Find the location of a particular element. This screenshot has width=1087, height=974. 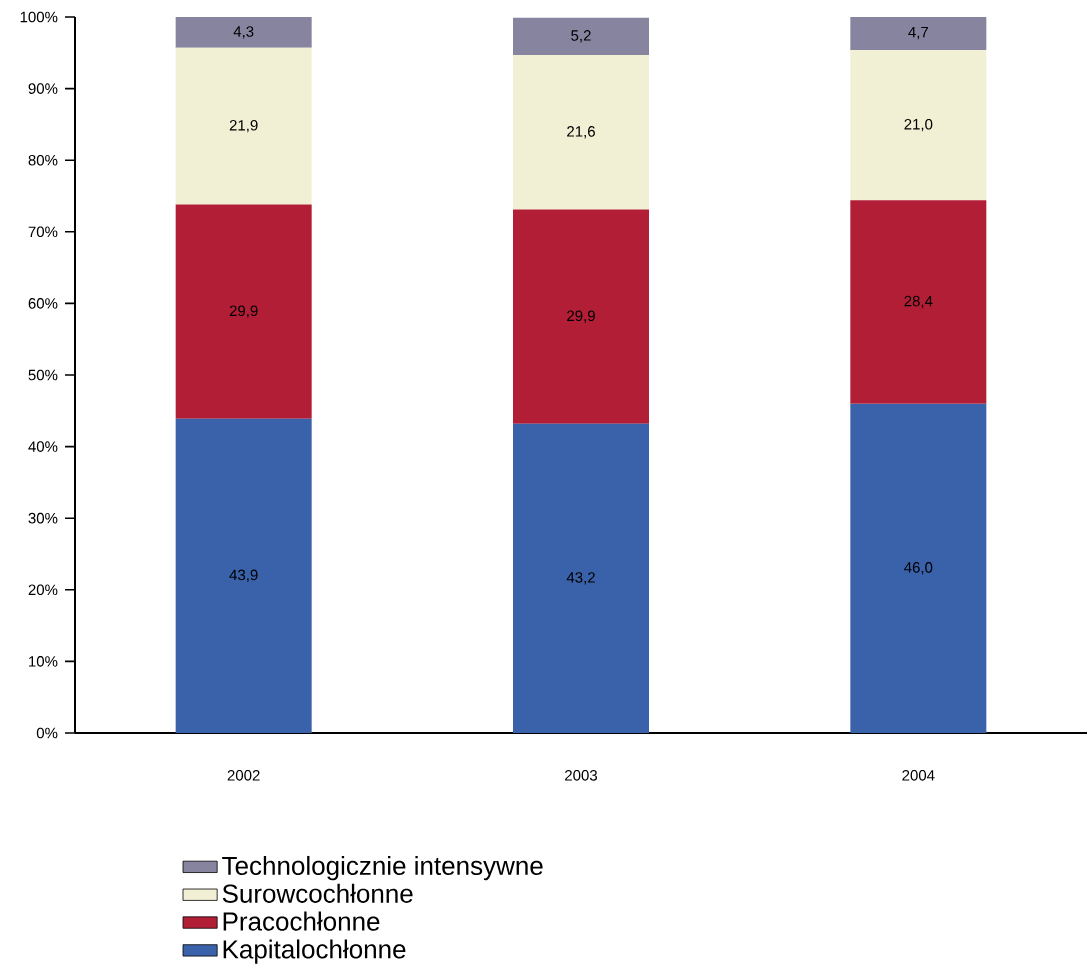

y-tick-label: 60% is located at coordinates (43, 303).